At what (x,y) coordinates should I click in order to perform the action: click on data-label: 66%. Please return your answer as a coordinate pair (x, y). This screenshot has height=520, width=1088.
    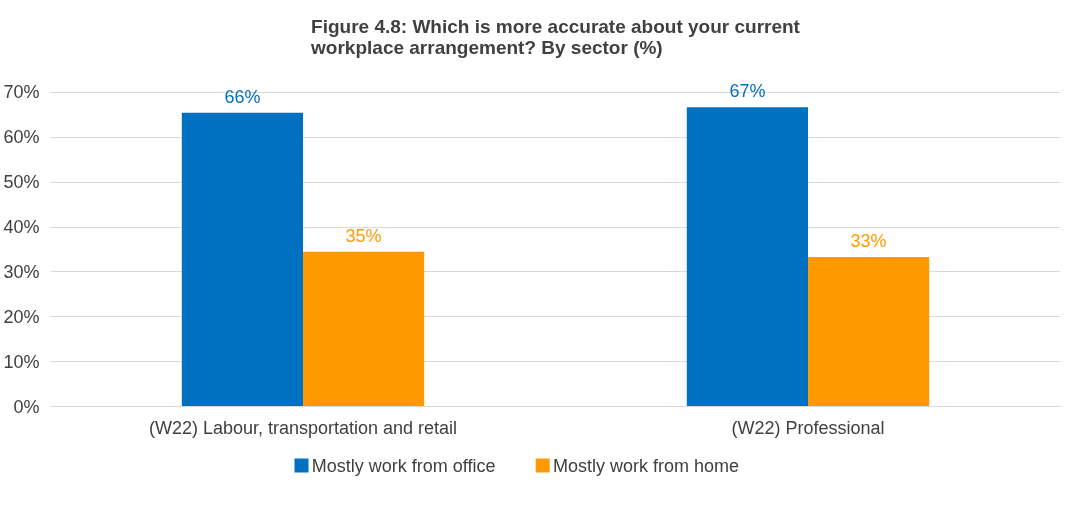
    Looking at the image, I should click on (242, 96).